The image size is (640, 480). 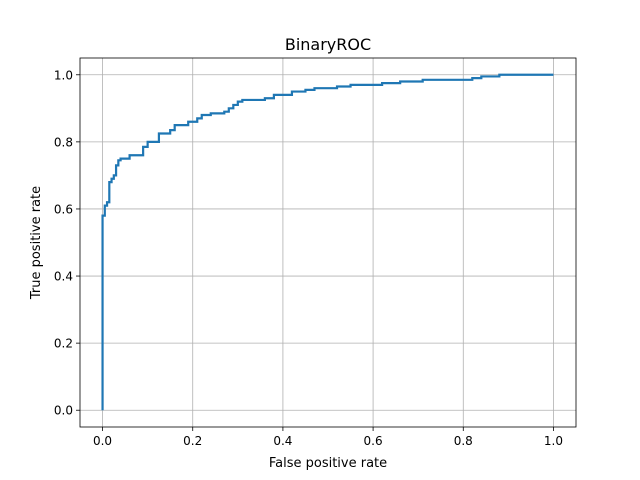 I want to click on y-tick-label: 0.2, so click(x=63, y=344).